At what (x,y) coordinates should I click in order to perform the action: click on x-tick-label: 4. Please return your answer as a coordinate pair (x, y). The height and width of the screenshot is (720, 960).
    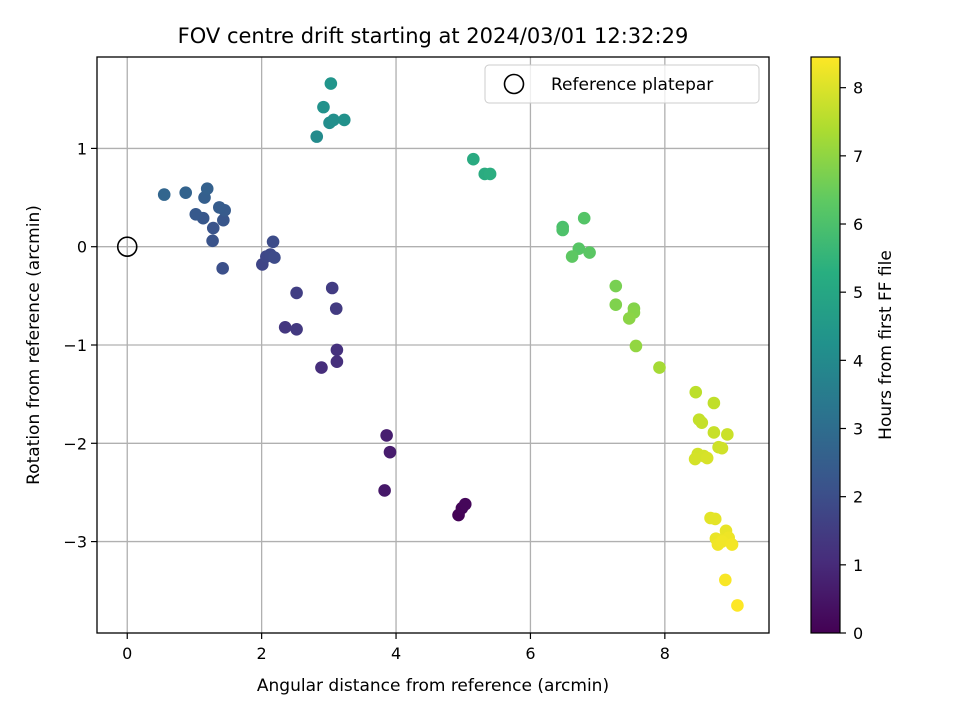
    Looking at the image, I should click on (396, 653).